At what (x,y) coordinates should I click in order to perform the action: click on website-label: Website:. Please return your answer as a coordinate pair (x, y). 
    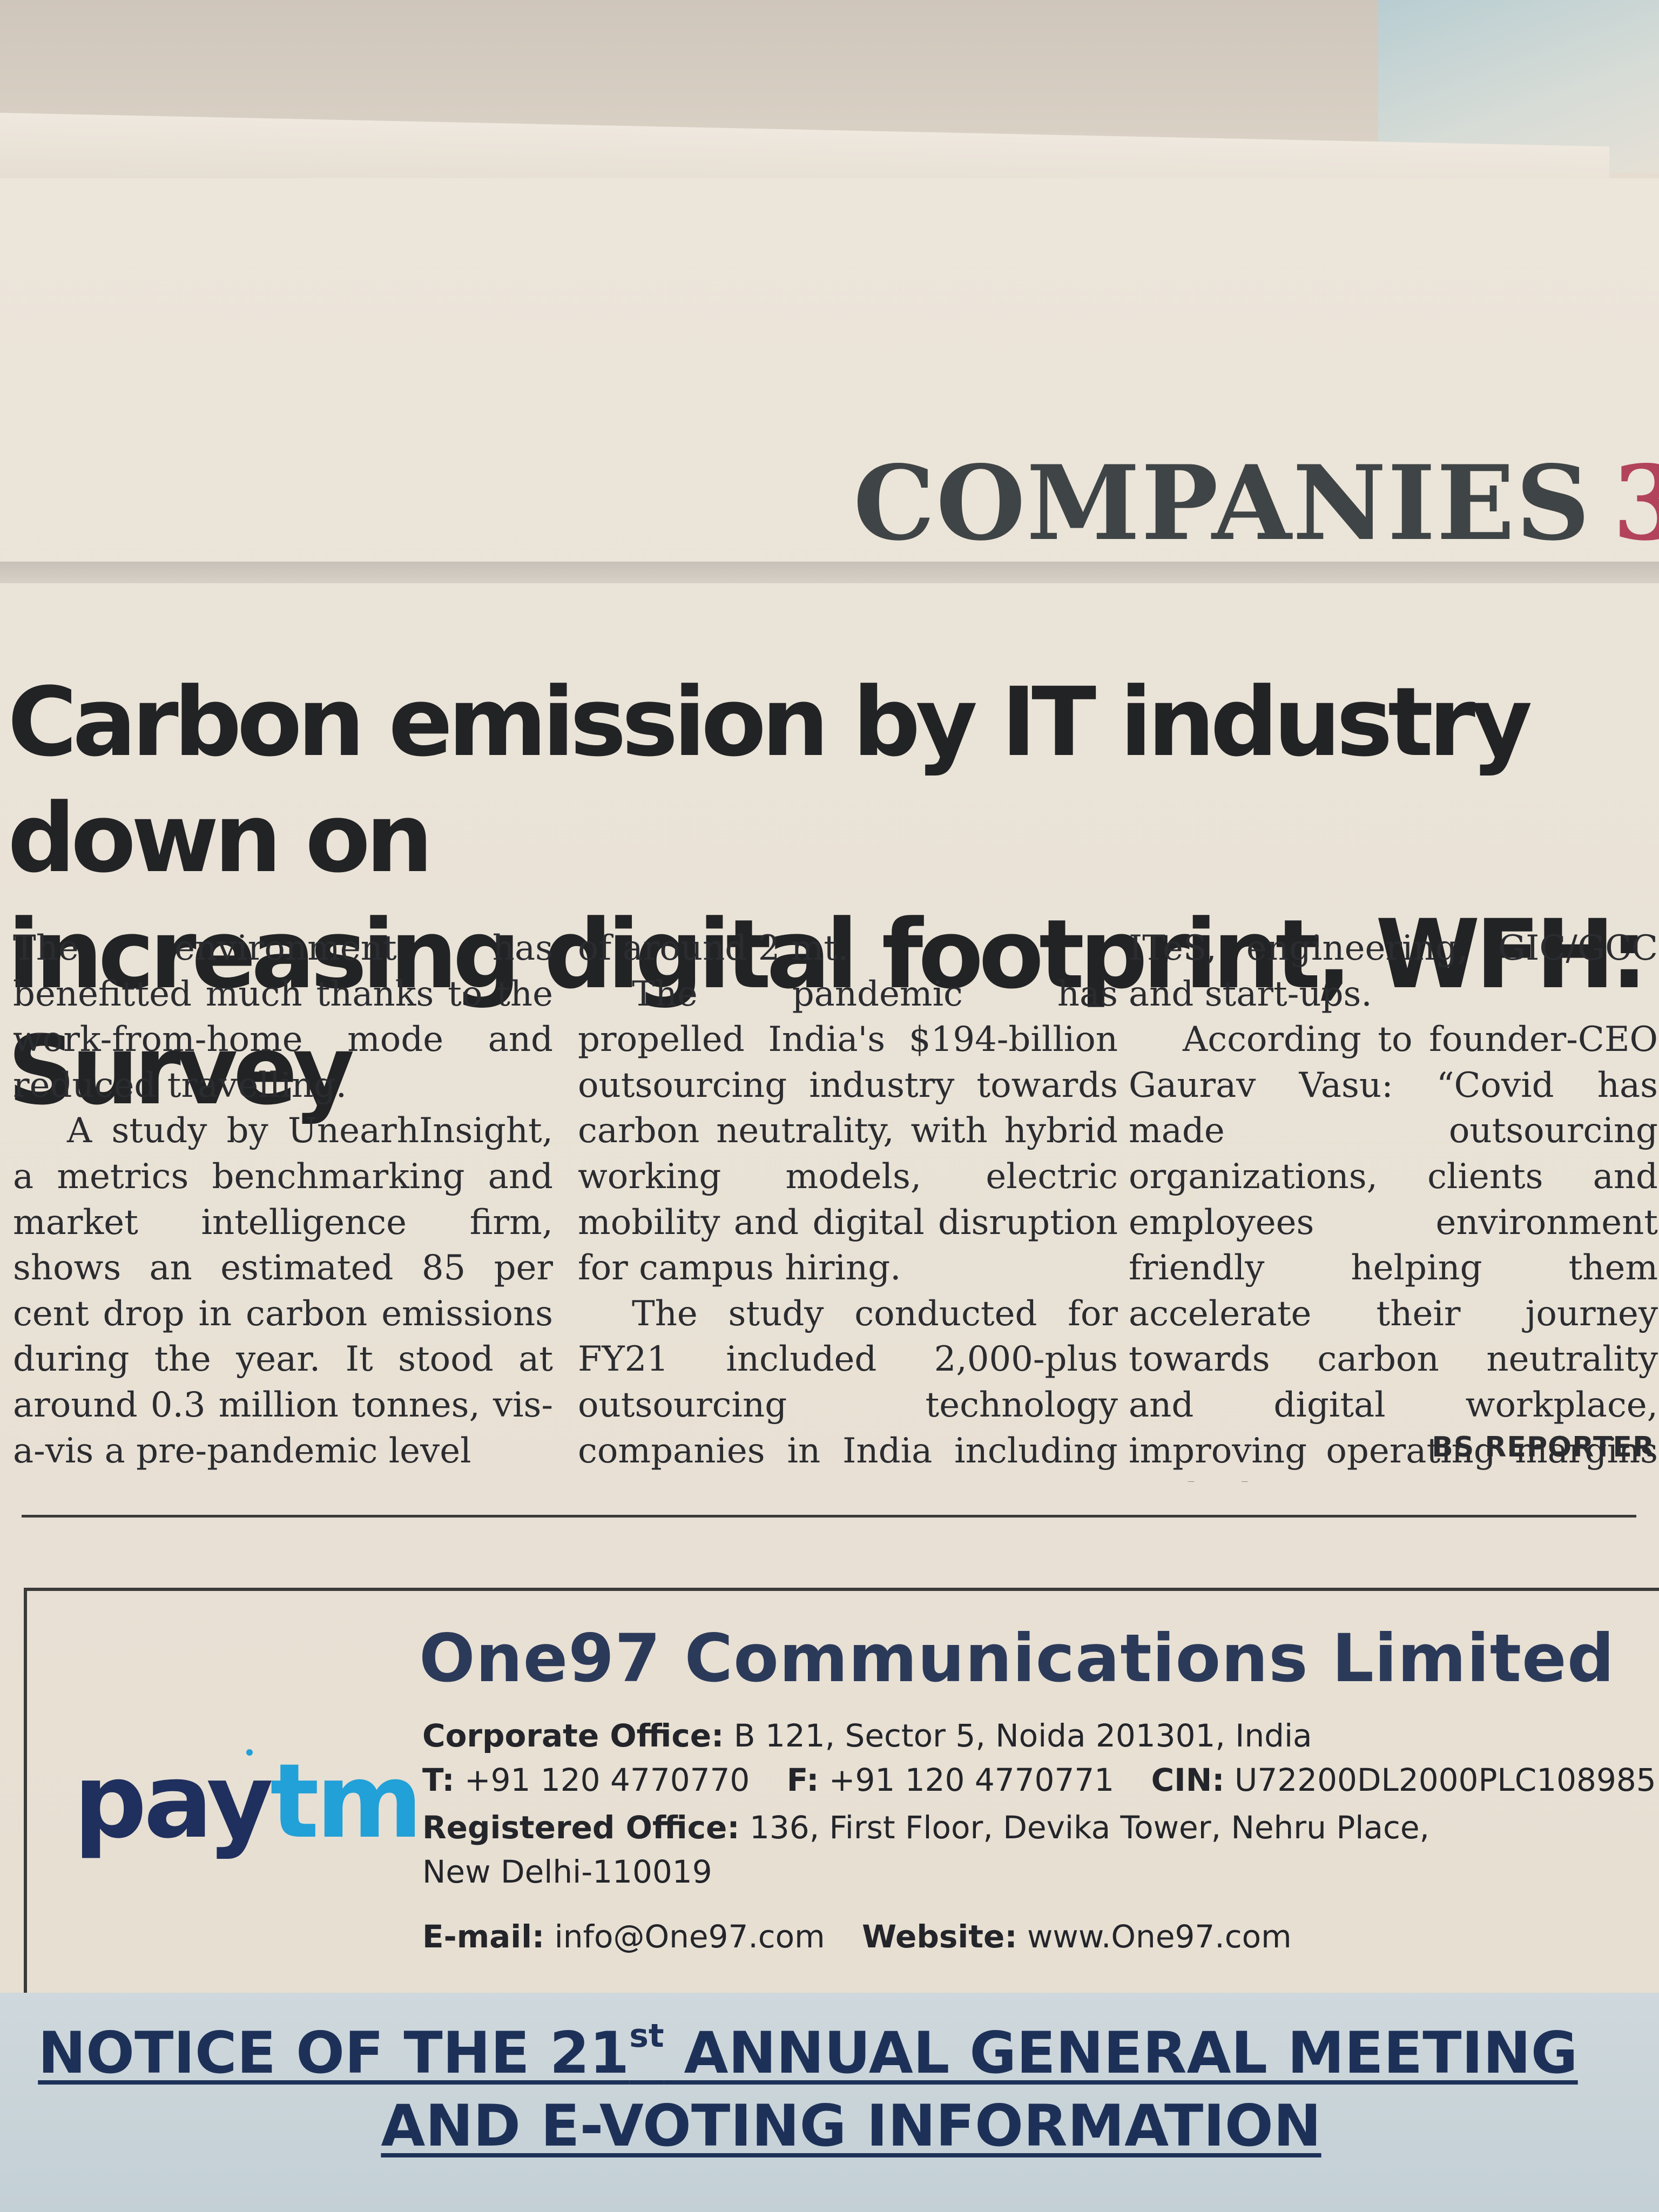
    Looking at the image, I should click on (939, 1936).